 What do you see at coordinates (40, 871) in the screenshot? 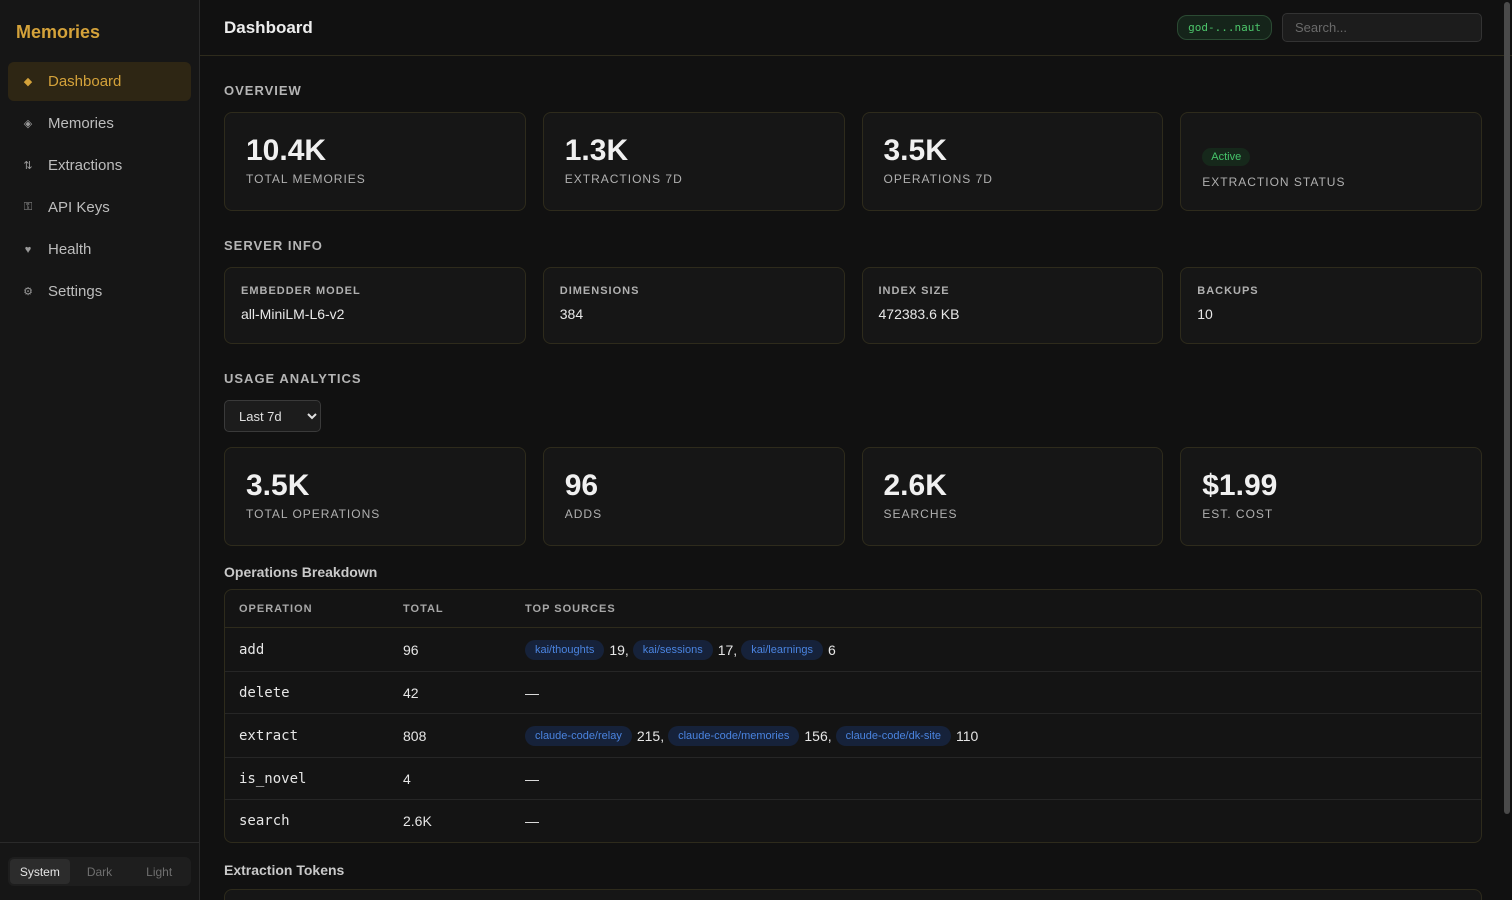
I see `theme-system-button: System` at bounding box center [40, 871].